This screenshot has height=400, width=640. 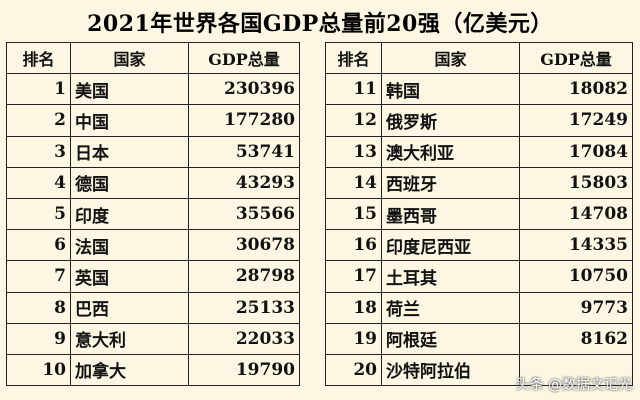 I want to click on gdp-cell: 22033, so click(x=244, y=338).